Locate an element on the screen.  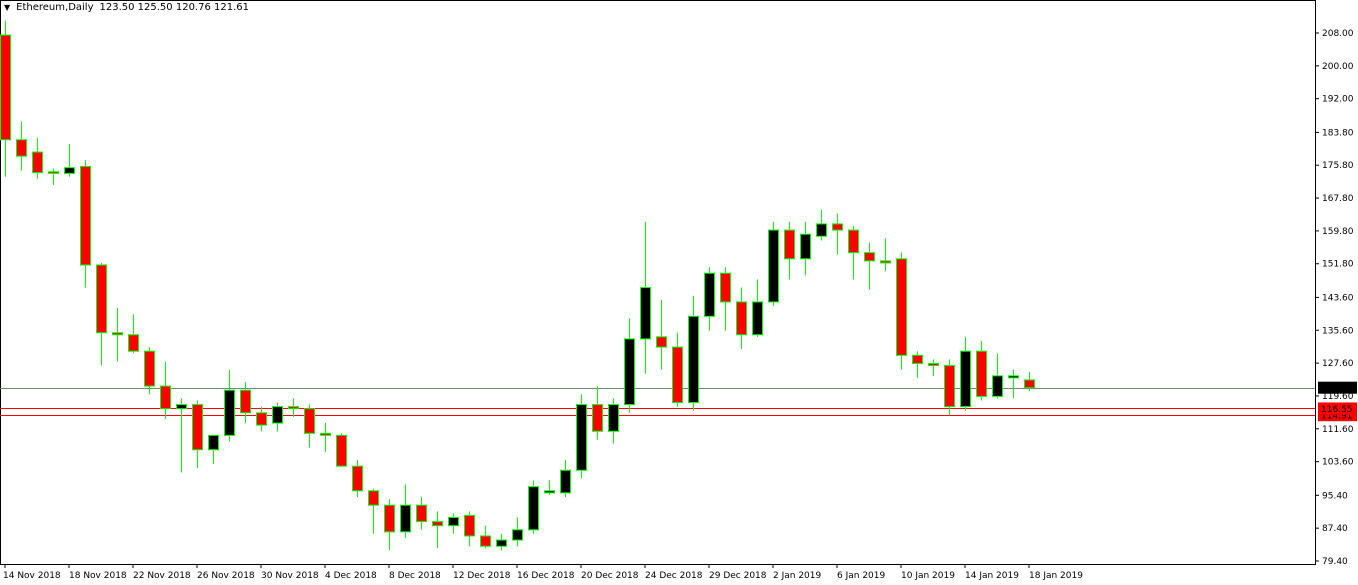
y-tick-label: 192.00 is located at coordinates (1338, 100).